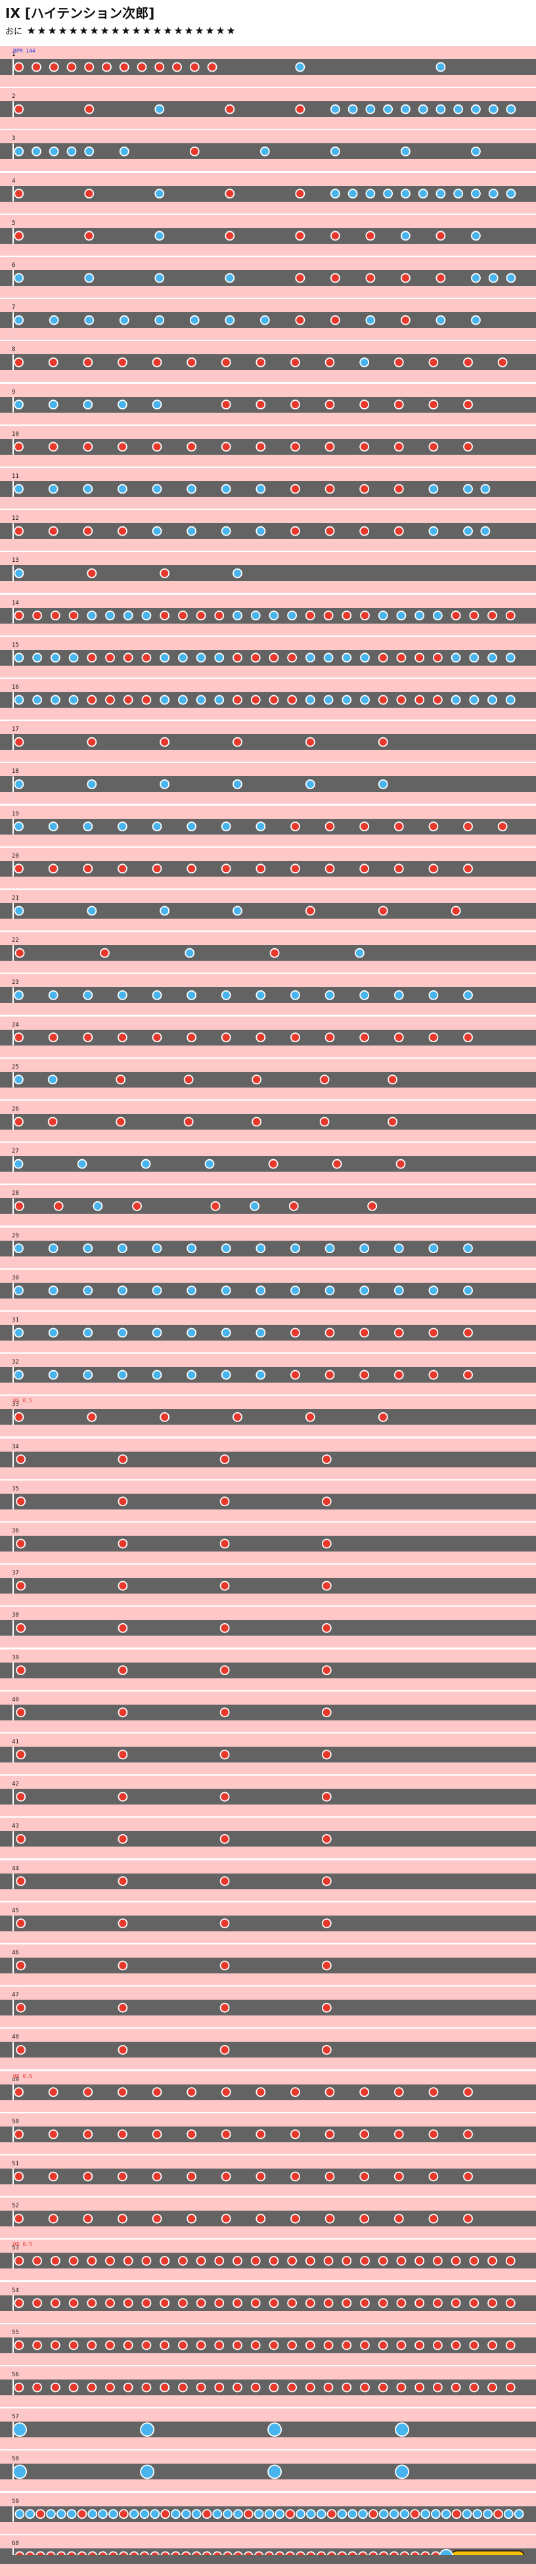 Image resolution: width=536 pixels, height=2576 pixels. What do you see at coordinates (15, 1868) in the screenshot?
I see `measure-number: 44` at bounding box center [15, 1868].